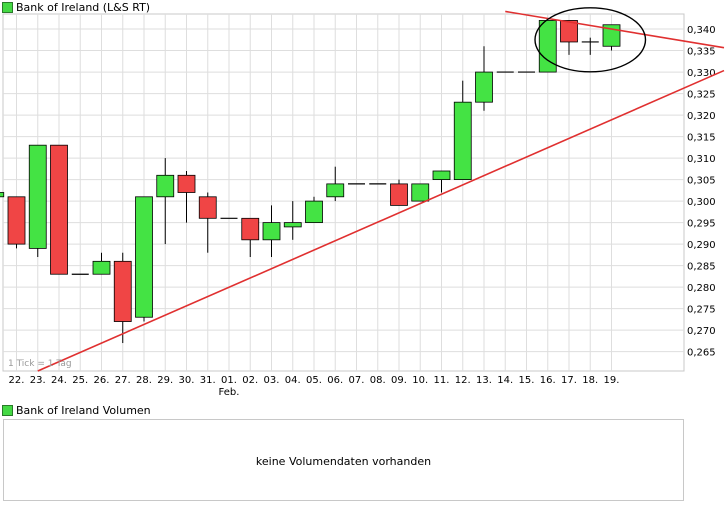  Describe the element at coordinates (208, 380) in the screenshot. I see `x-tick-label: 31.` at that location.